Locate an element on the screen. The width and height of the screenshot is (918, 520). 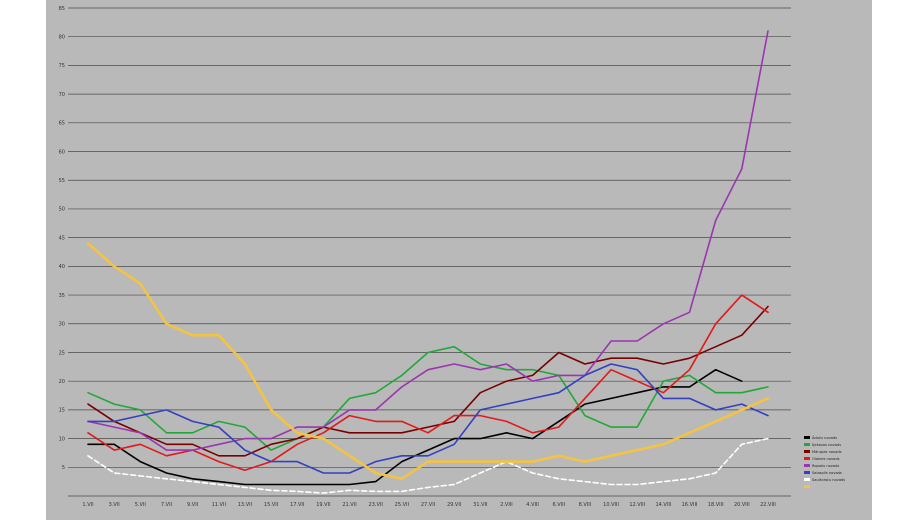
x-tick-label: 4.VIII is located at coordinates (532, 505).